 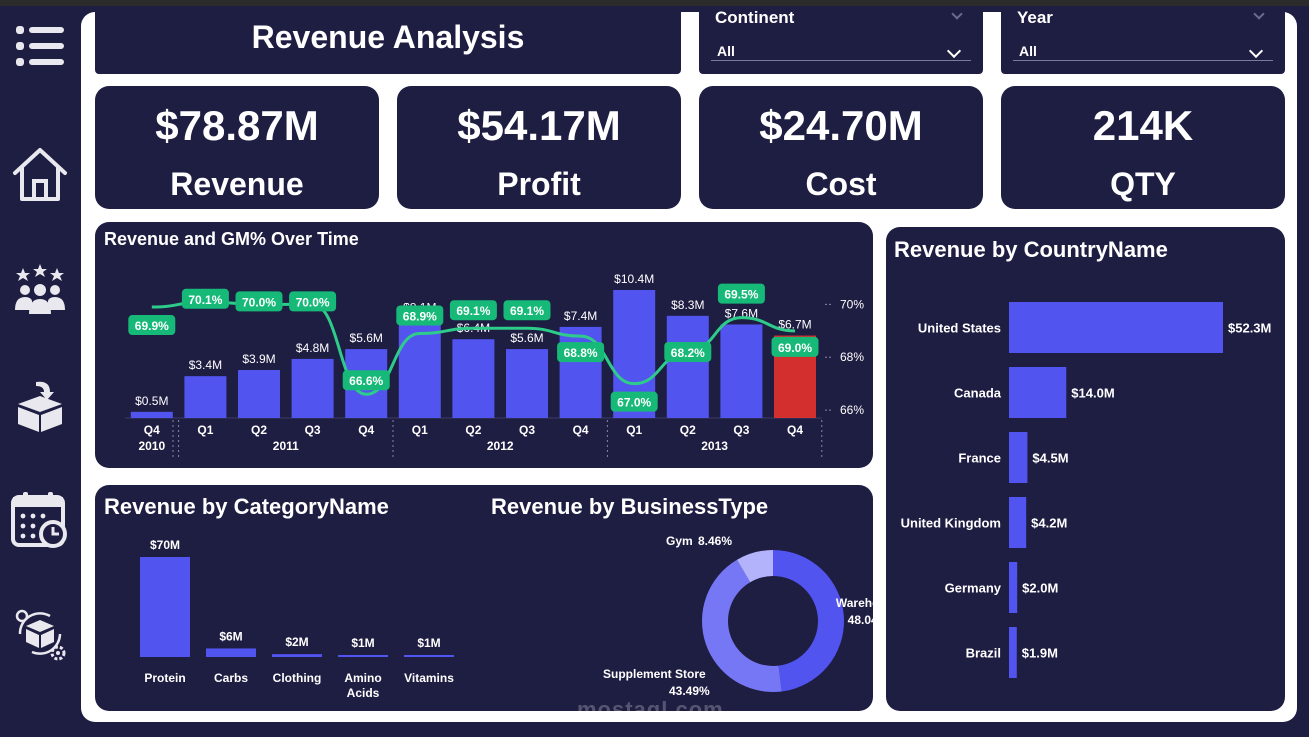 What do you see at coordinates (650, 709) in the screenshot?
I see `watermark: mostaql.com` at bounding box center [650, 709].